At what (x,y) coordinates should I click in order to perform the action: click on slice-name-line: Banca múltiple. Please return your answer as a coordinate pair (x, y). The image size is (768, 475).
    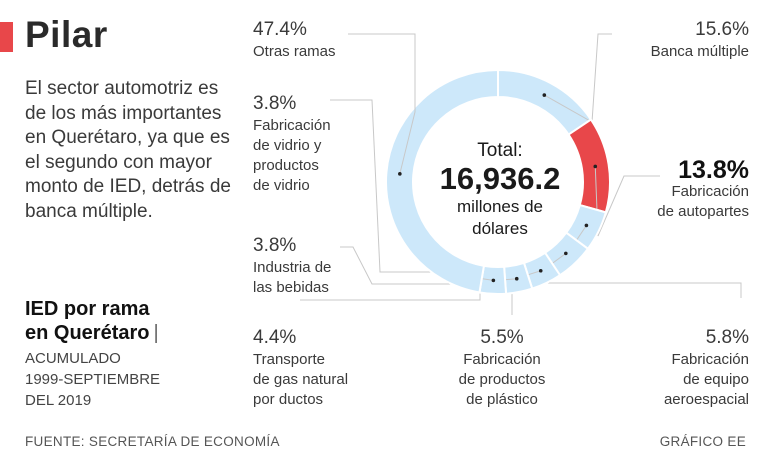
    Looking at the image, I should click on (699, 51).